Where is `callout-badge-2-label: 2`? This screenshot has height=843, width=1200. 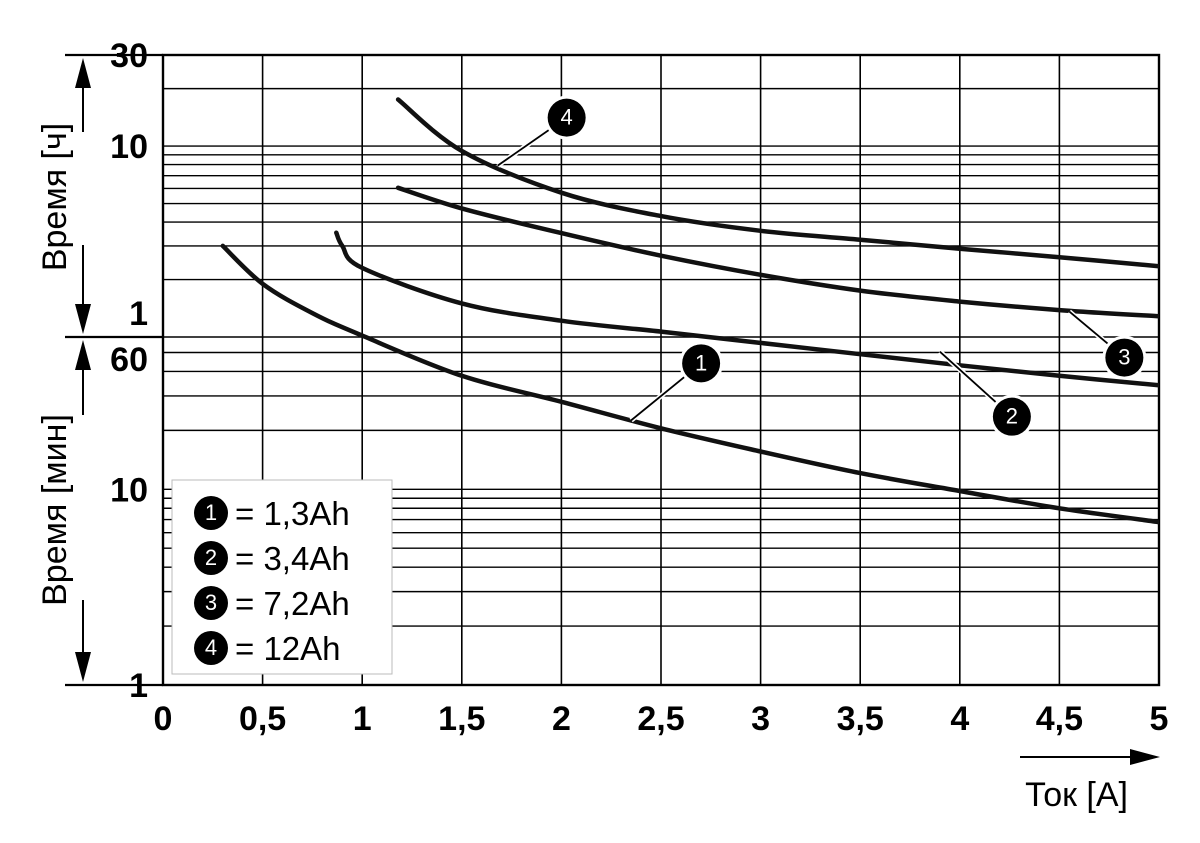 callout-badge-2-label: 2 is located at coordinates (1012, 416).